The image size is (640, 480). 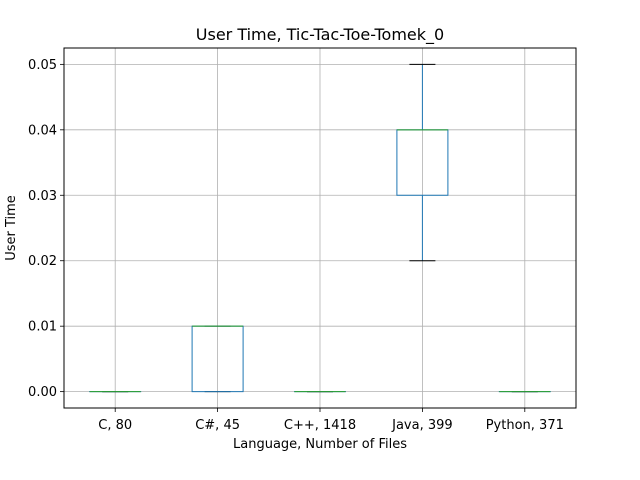 I want to click on x-tick-label: Python, 371, so click(x=525, y=425).